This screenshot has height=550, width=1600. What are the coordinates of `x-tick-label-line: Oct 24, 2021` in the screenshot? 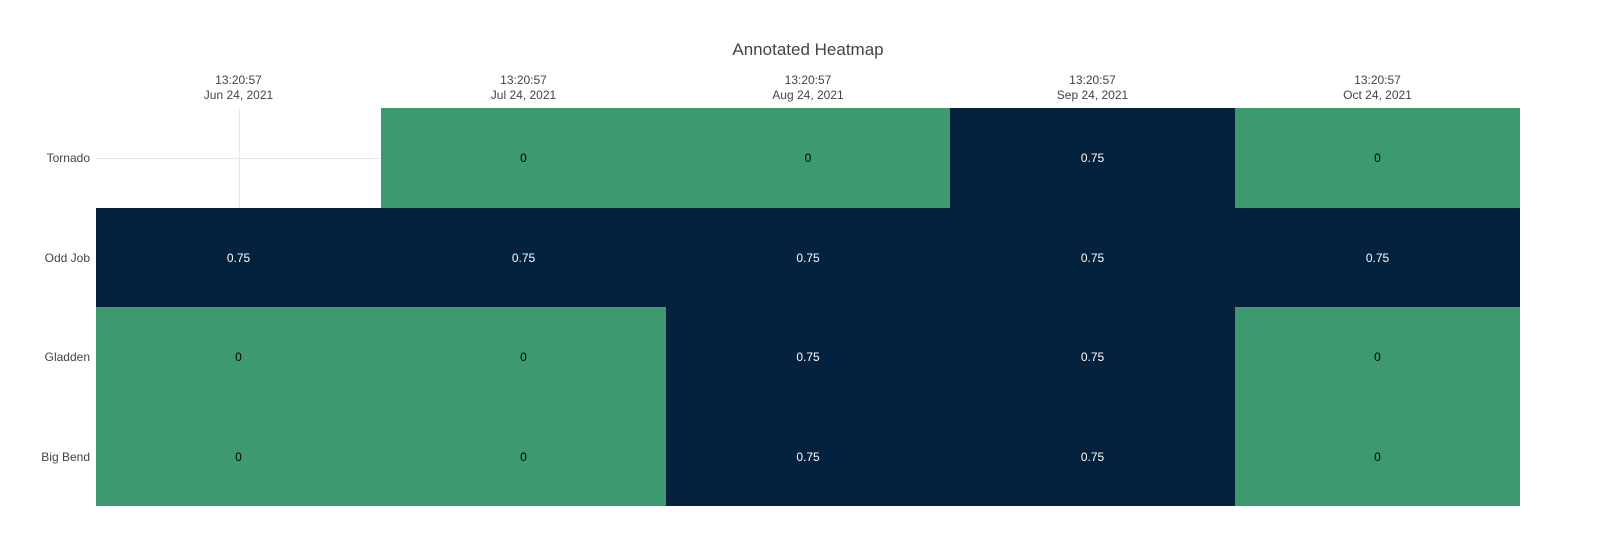 It's located at (1377, 95).